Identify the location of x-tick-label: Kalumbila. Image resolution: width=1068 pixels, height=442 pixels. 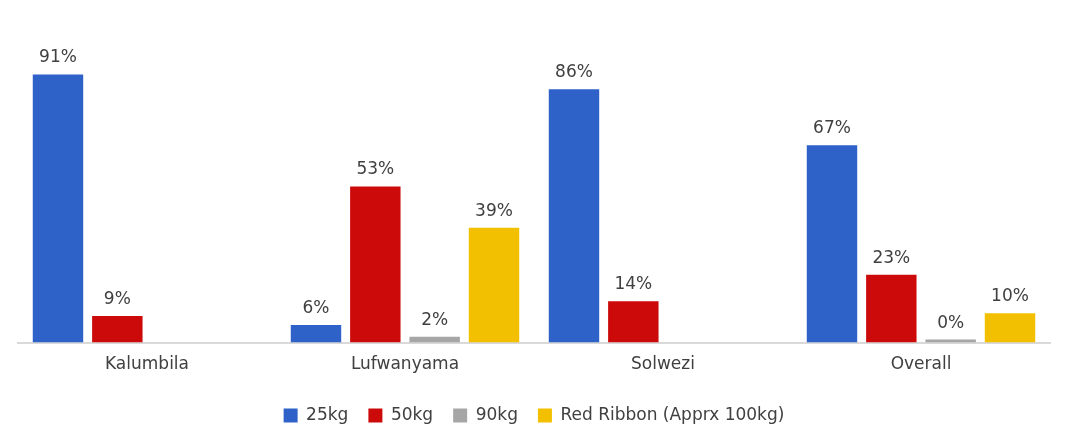
(147, 363).